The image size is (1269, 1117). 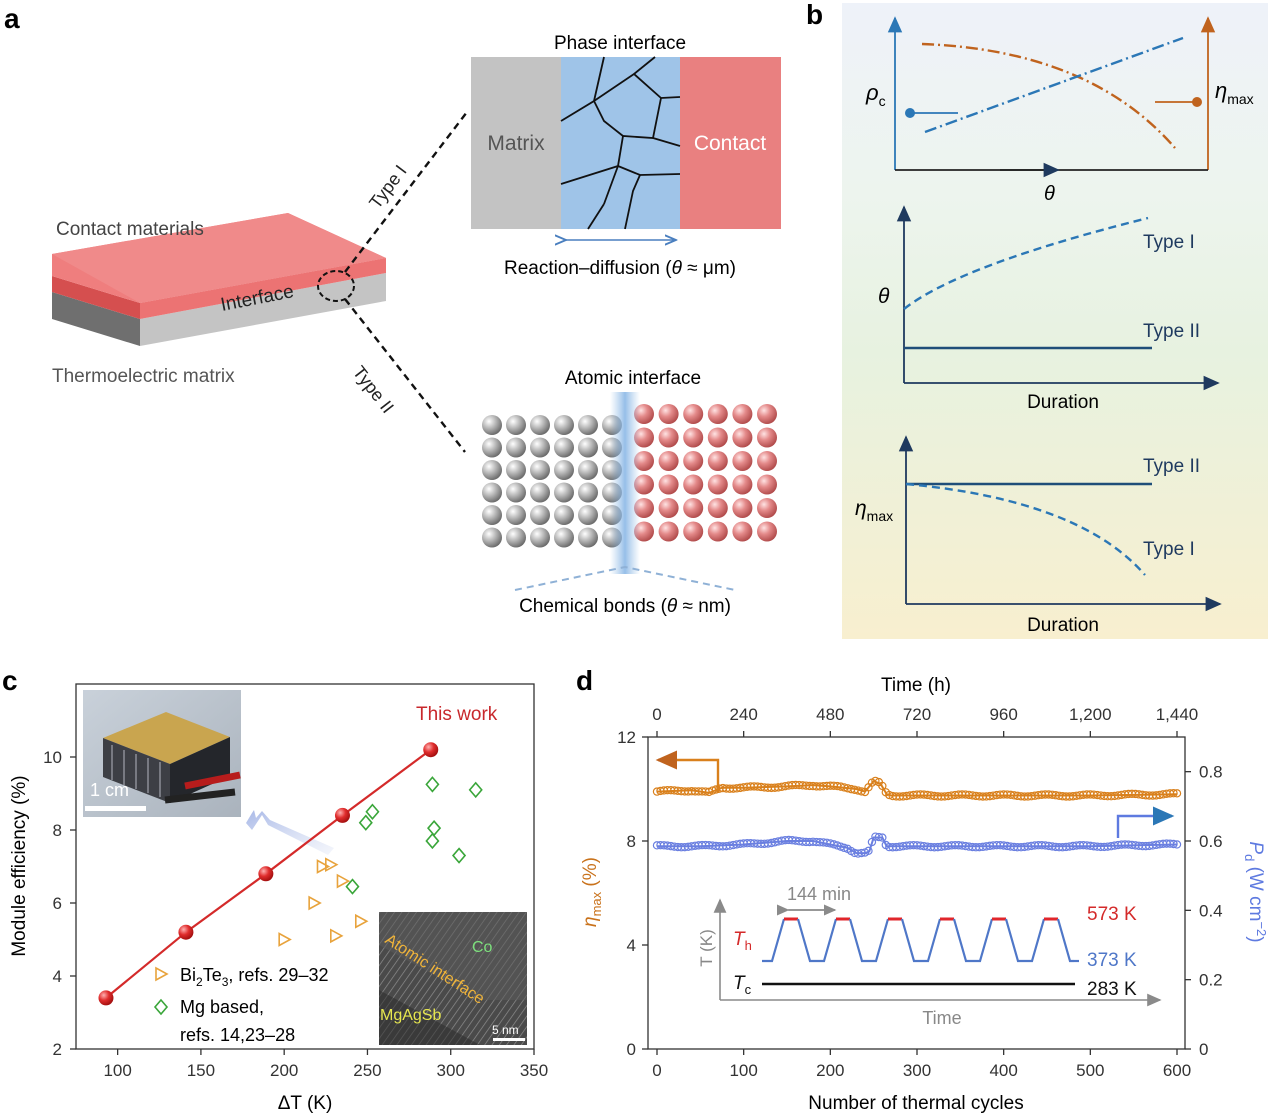 What do you see at coordinates (222, 1007) in the screenshot?
I see `legend-mg-line1: Mg based,` at bounding box center [222, 1007].